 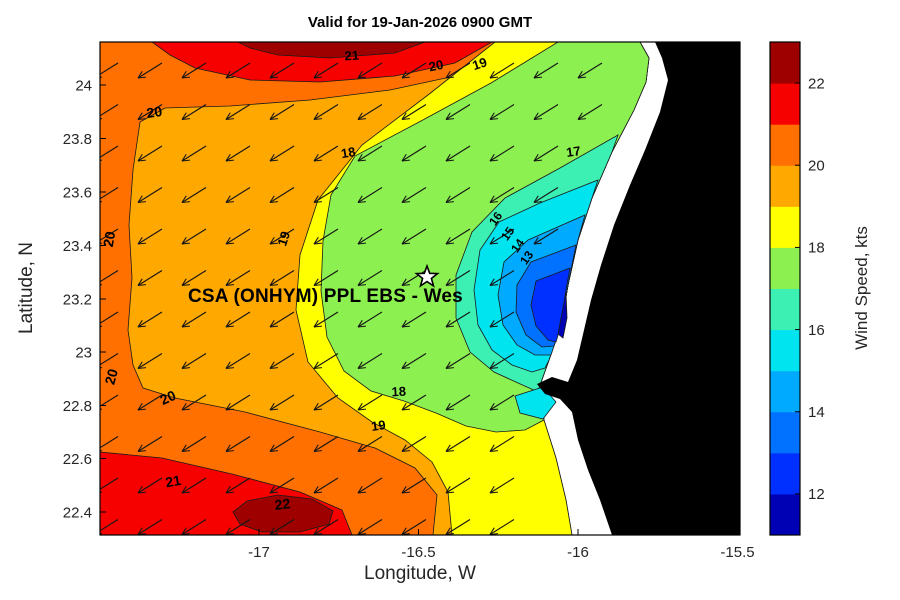 What do you see at coordinates (816, 330) in the screenshot?
I see `svg-text: 16` at bounding box center [816, 330].